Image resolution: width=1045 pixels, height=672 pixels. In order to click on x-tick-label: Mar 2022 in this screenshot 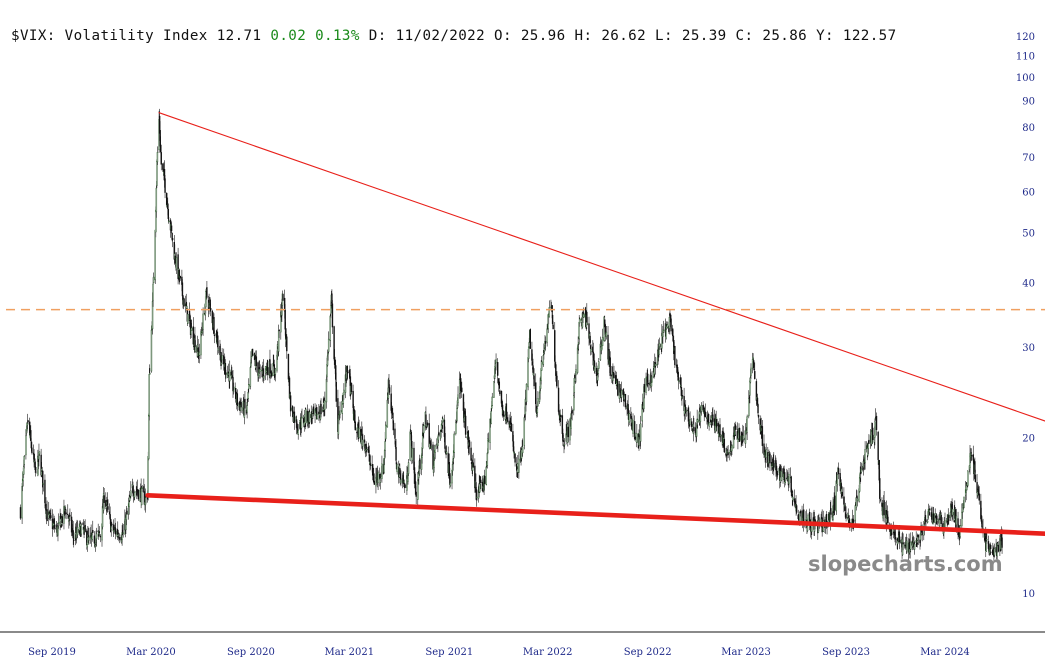, I will do `click(548, 652)`.